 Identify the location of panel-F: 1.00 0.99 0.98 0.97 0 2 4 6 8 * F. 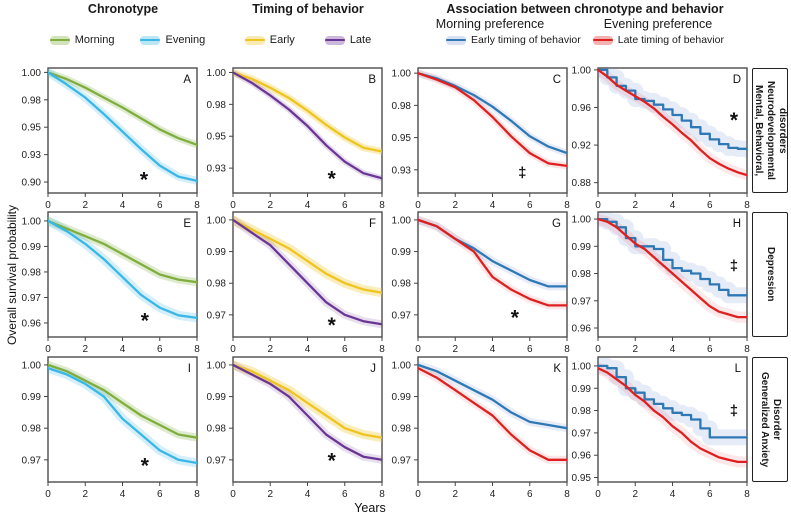
(296, 283).